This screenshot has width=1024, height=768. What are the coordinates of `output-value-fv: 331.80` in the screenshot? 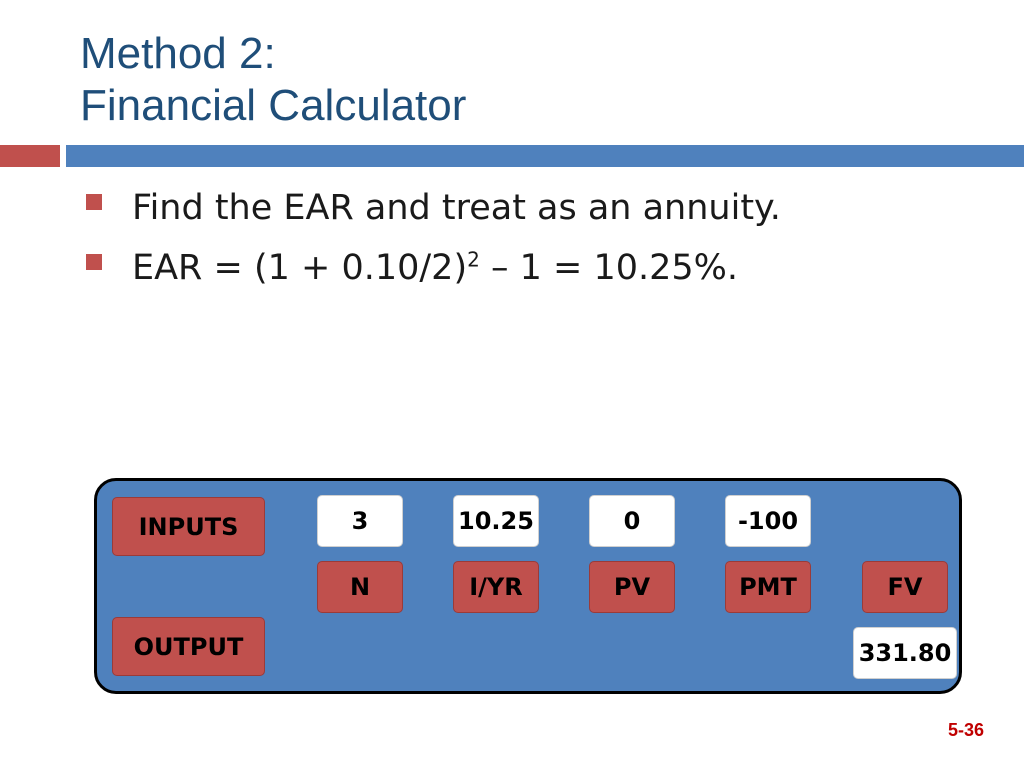 It's located at (905, 653).